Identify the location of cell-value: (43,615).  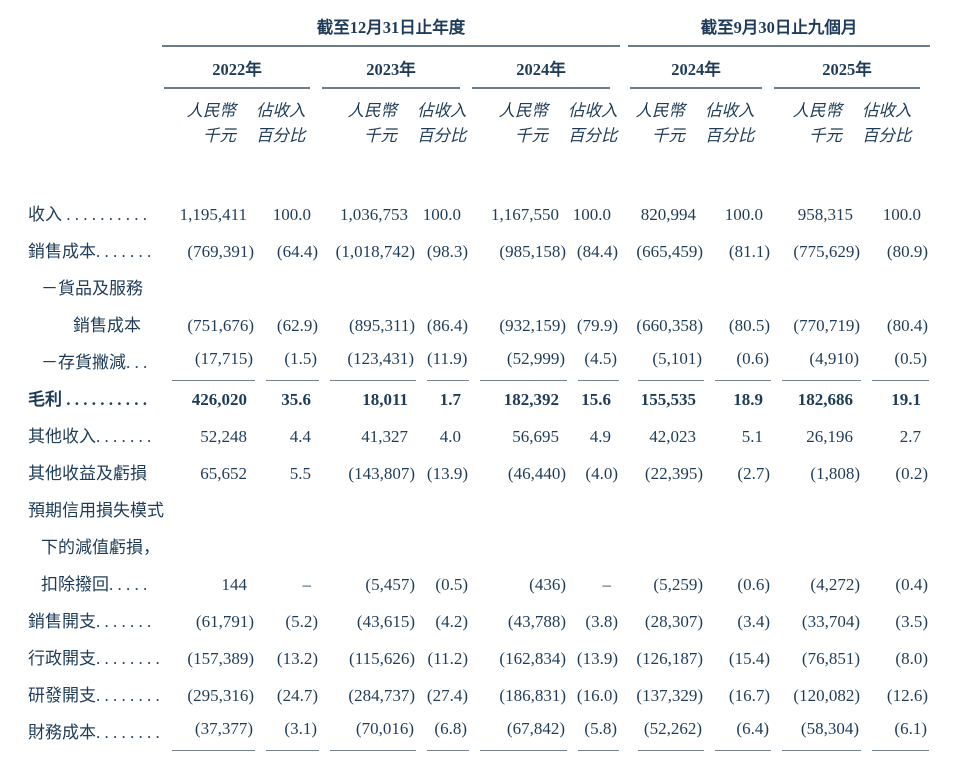
(385, 621).